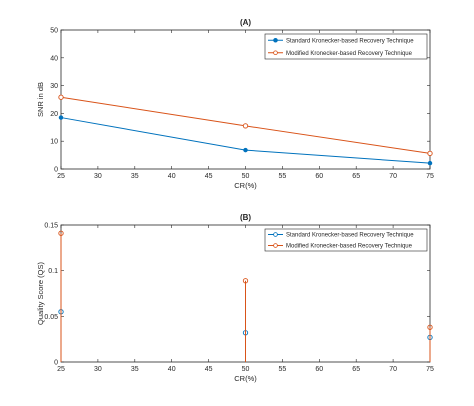 The image size is (474, 406). Describe the element at coordinates (54, 58) in the screenshot. I see `y-tick-label: 40` at that location.